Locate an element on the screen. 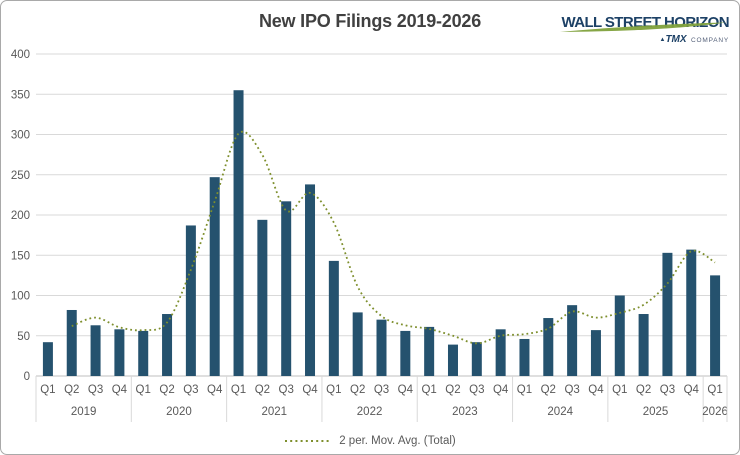 This screenshot has height=455, width=740. moving-avg-line-sample-icon is located at coordinates (308, 441).